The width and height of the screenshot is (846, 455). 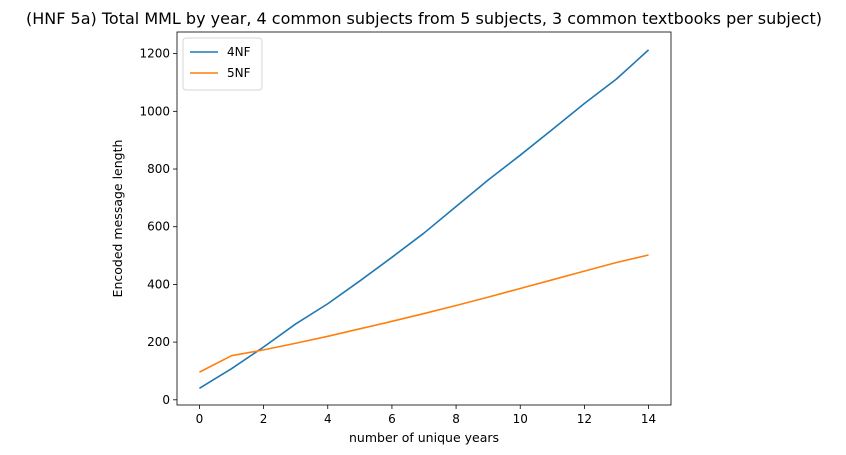 What do you see at coordinates (166, 400) in the screenshot?
I see `y-tick-label: 0` at bounding box center [166, 400].